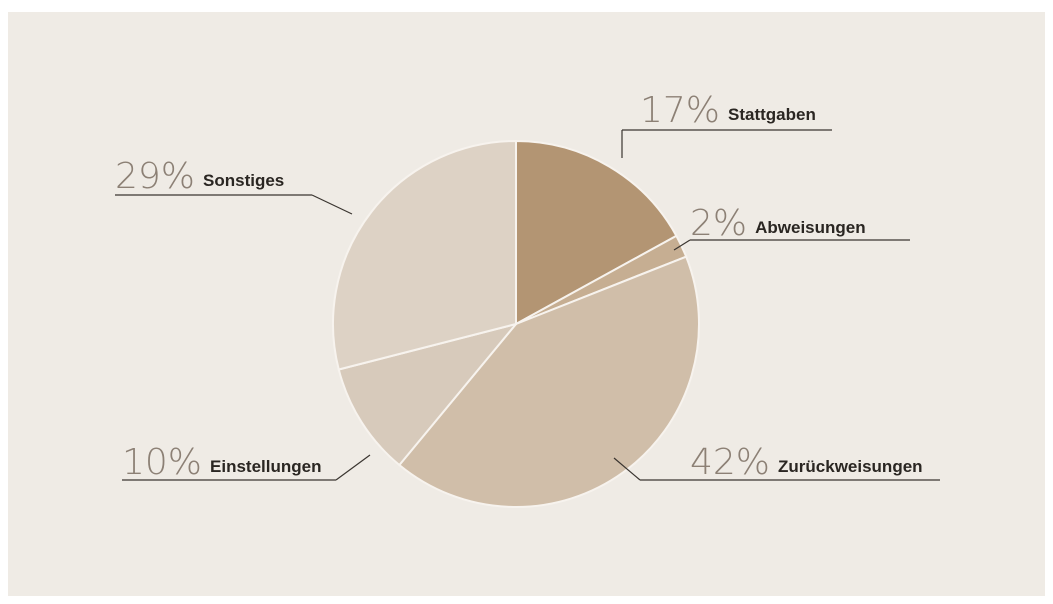  Describe the element at coordinates (810, 227) in the screenshot. I see `category-label: Abweisungen` at that location.